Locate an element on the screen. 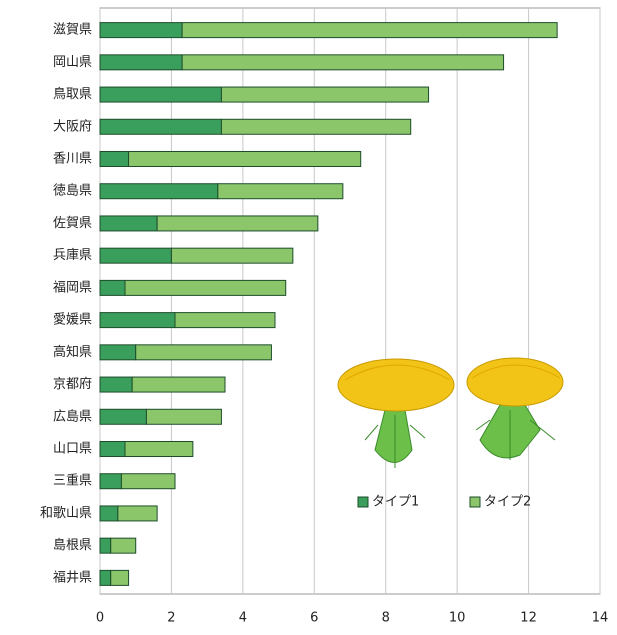 Image resolution: width=617 pixels, height=635 pixels. y-tick-label: 岡山県 is located at coordinates (72, 62).